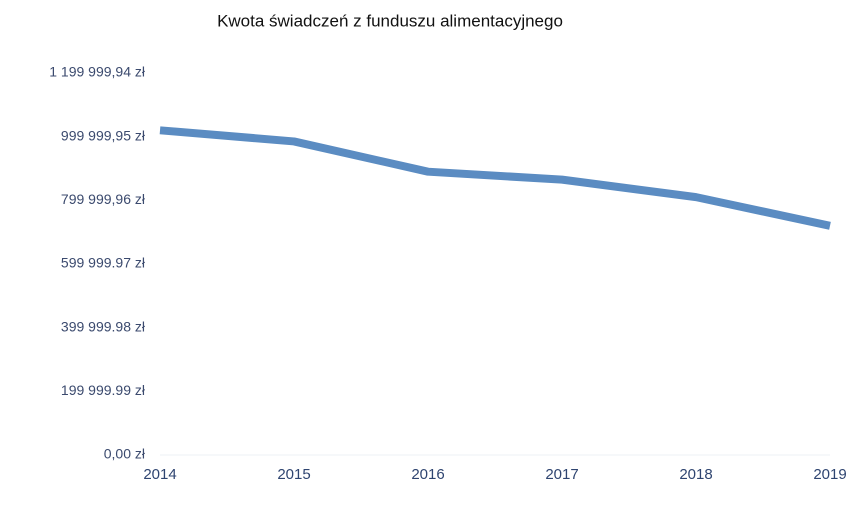  What do you see at coordinates (97, 72) in the screenshot?
I see `y-tick-label: 1 199 999,94 zł` at bounding box center [97, 72].